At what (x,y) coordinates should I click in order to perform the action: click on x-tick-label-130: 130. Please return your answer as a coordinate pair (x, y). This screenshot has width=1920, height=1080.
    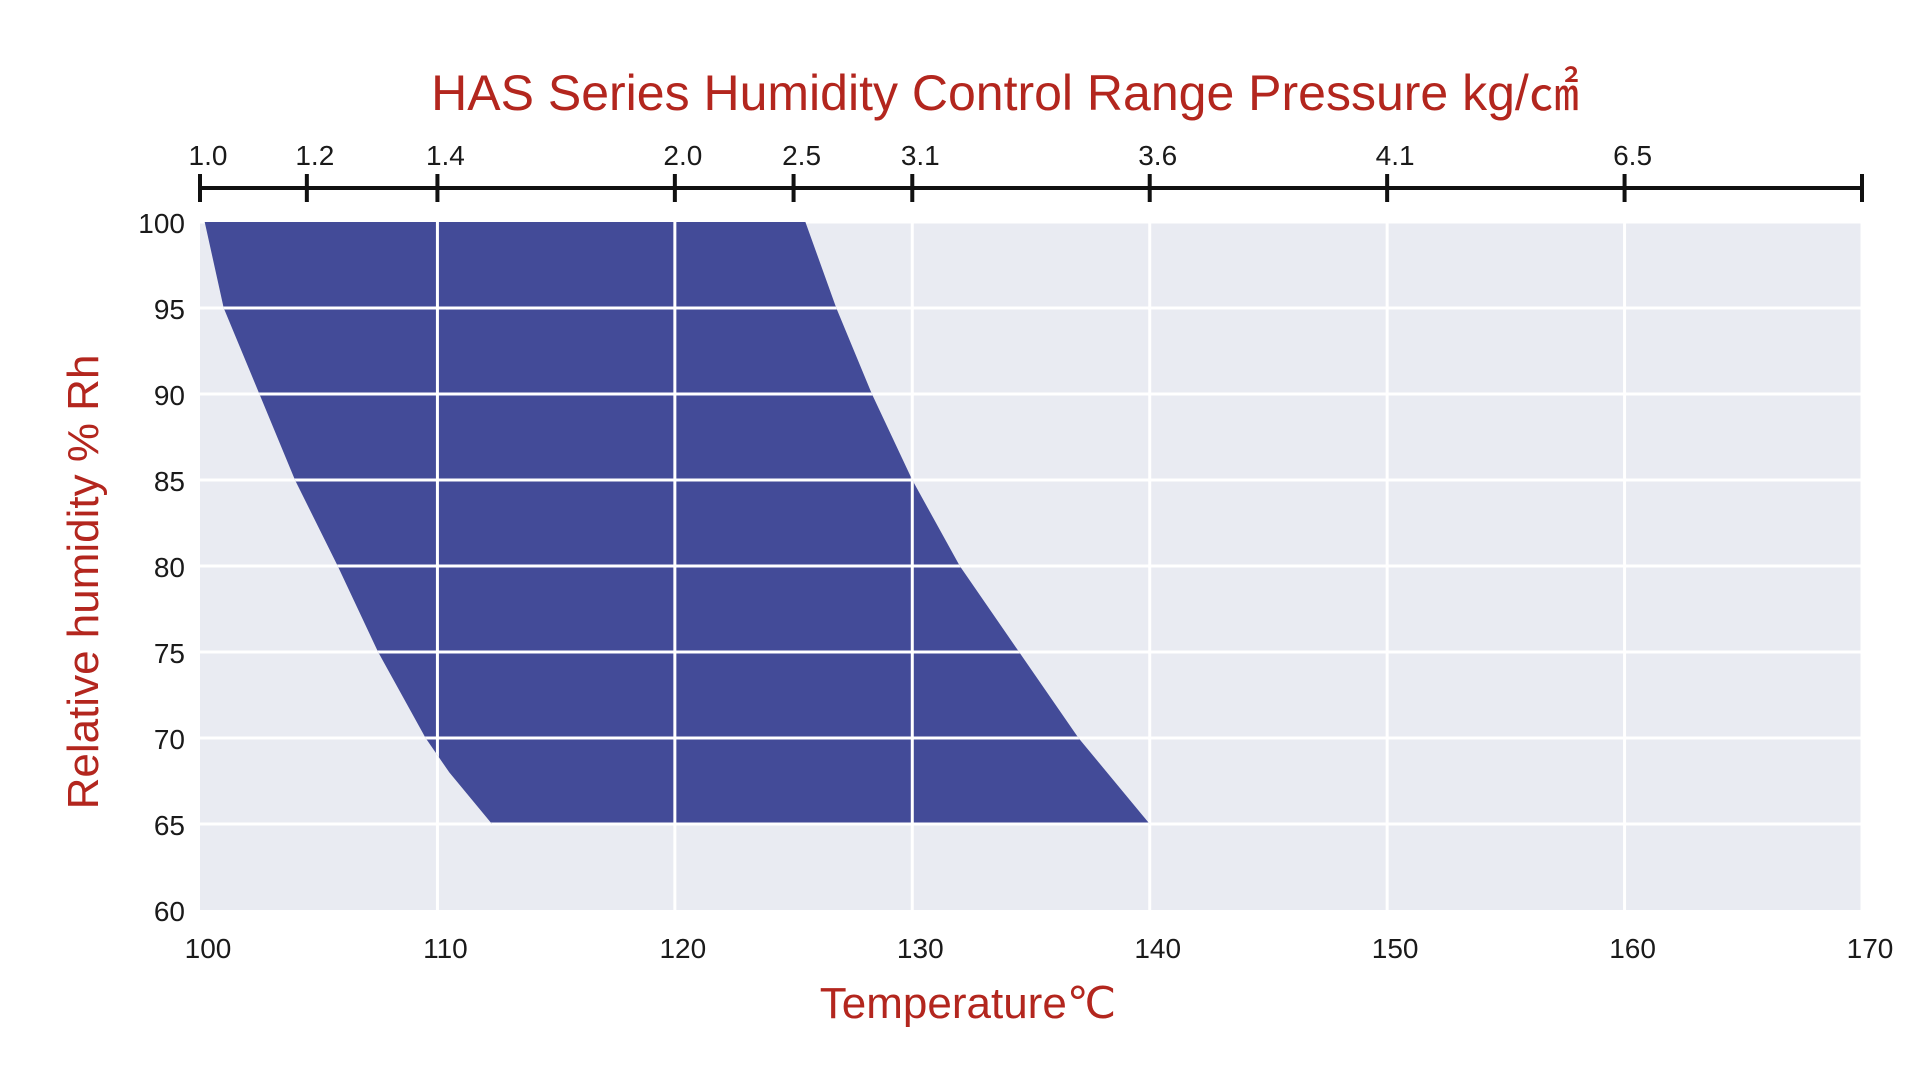
    Looking at the image, I should click on (920, 948).